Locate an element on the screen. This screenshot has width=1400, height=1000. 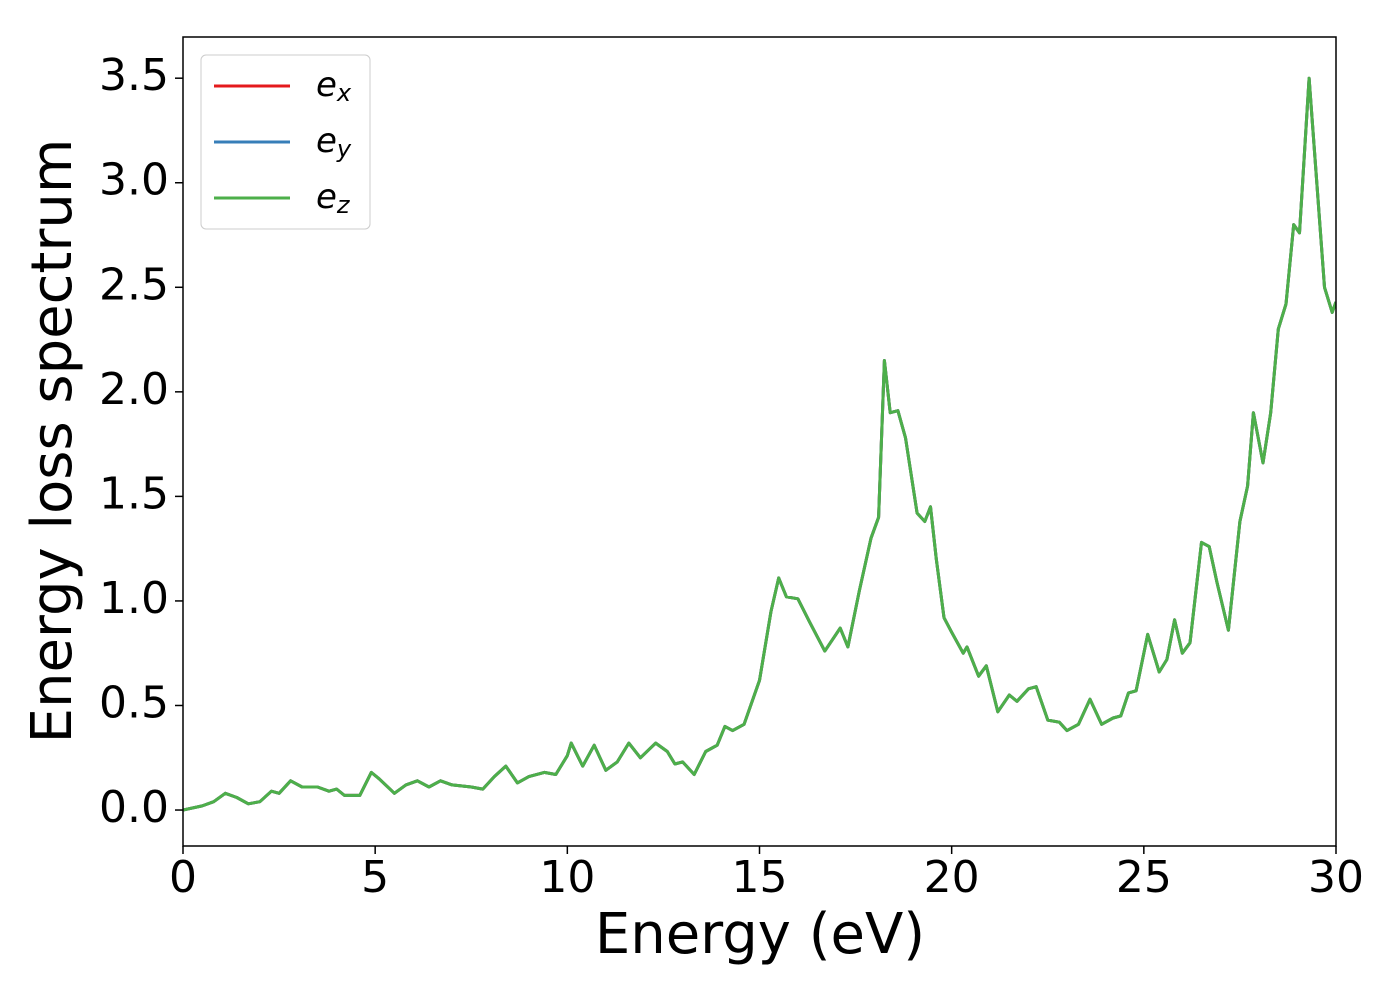
y-tick-label: 1.0 is located at coordinates (134, 598).